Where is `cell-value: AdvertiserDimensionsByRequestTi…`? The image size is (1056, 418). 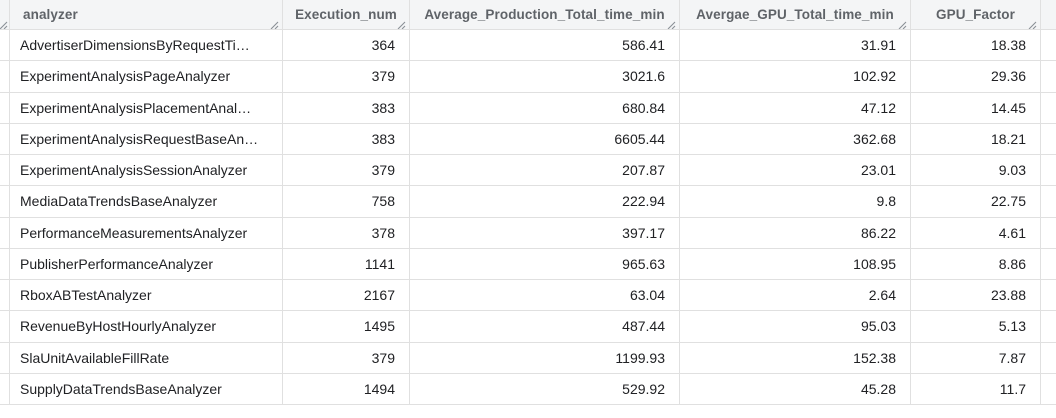 cell-value: AdvertiserDimensionsByRequestTi… is located at coordinates (135, 45).